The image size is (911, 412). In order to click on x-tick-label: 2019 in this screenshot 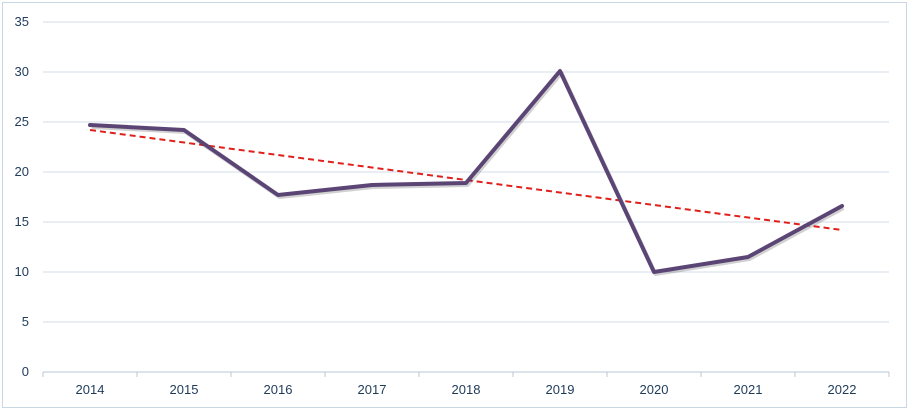, I will do `click(560, 389)`.